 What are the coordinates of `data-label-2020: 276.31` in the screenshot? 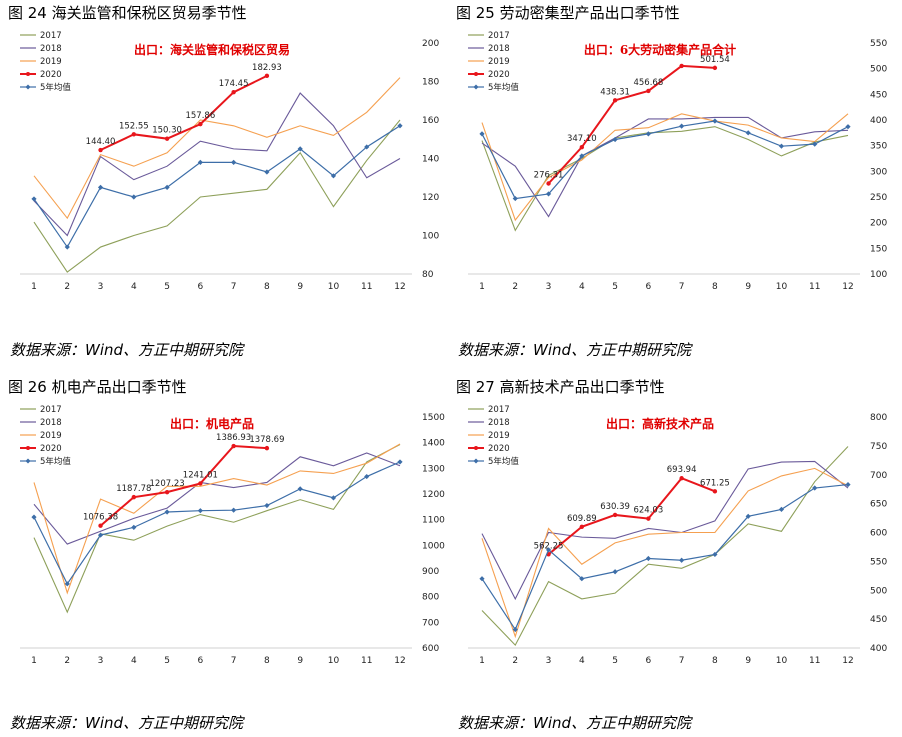 It's located at (549, 175).